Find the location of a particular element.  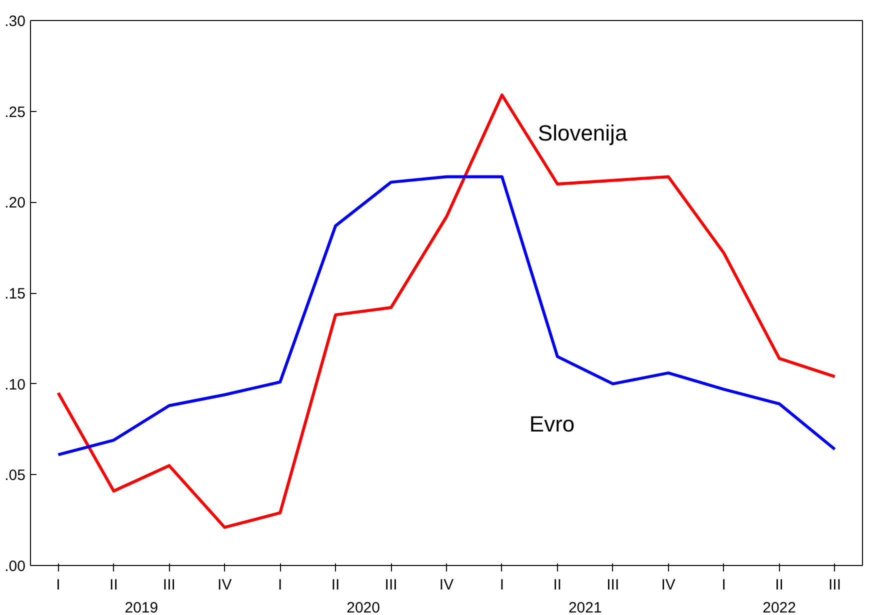

y-tick-label: .10 is located at coordinates (15, 385).